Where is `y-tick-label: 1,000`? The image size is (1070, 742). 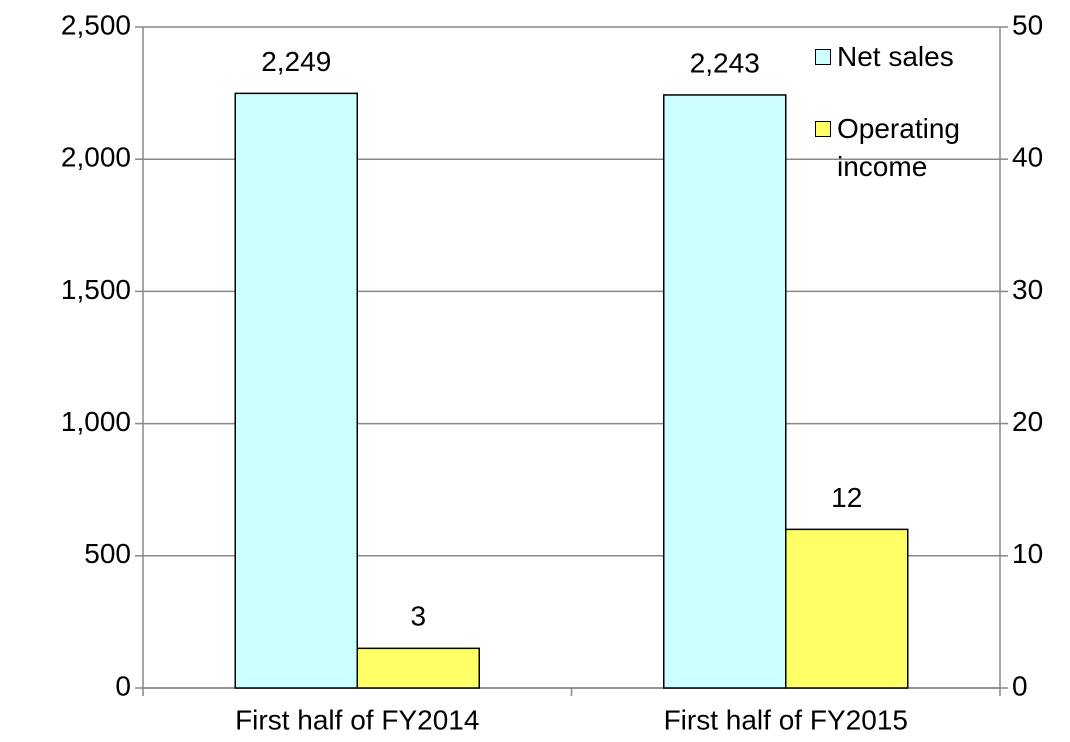
y-tick-label: 1,000 is located at coordinates (96, 421).